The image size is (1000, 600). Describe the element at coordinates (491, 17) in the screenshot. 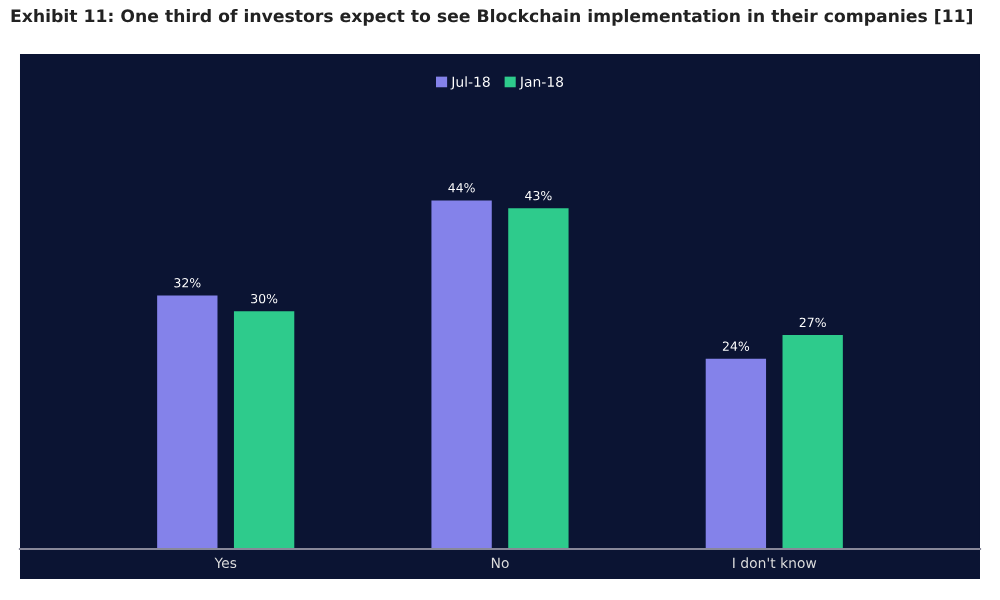

I see `chart-title: Exhibit 11: One third of investors expect to see Blockchain implementation in their companies [11]` at that location.